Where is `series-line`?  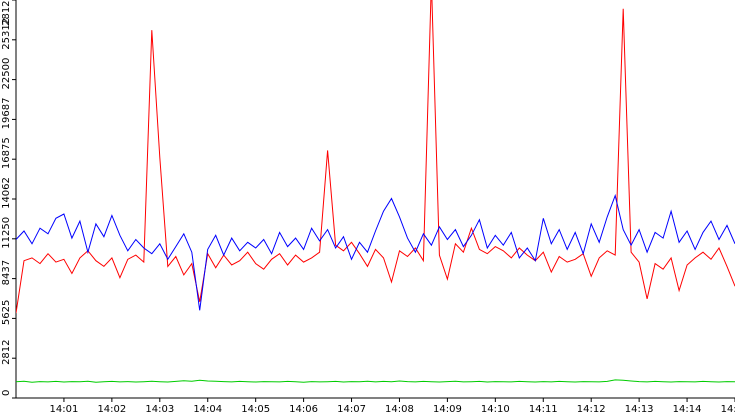 series-line is located at coordinates (375, 381).